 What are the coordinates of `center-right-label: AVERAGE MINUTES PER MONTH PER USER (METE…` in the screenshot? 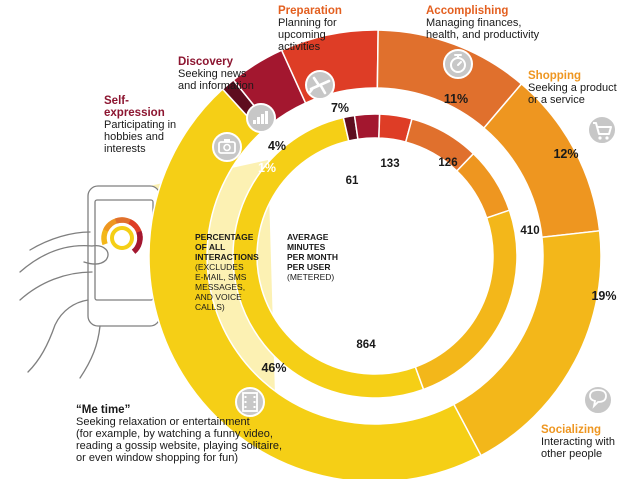 It's located at (312, 257).